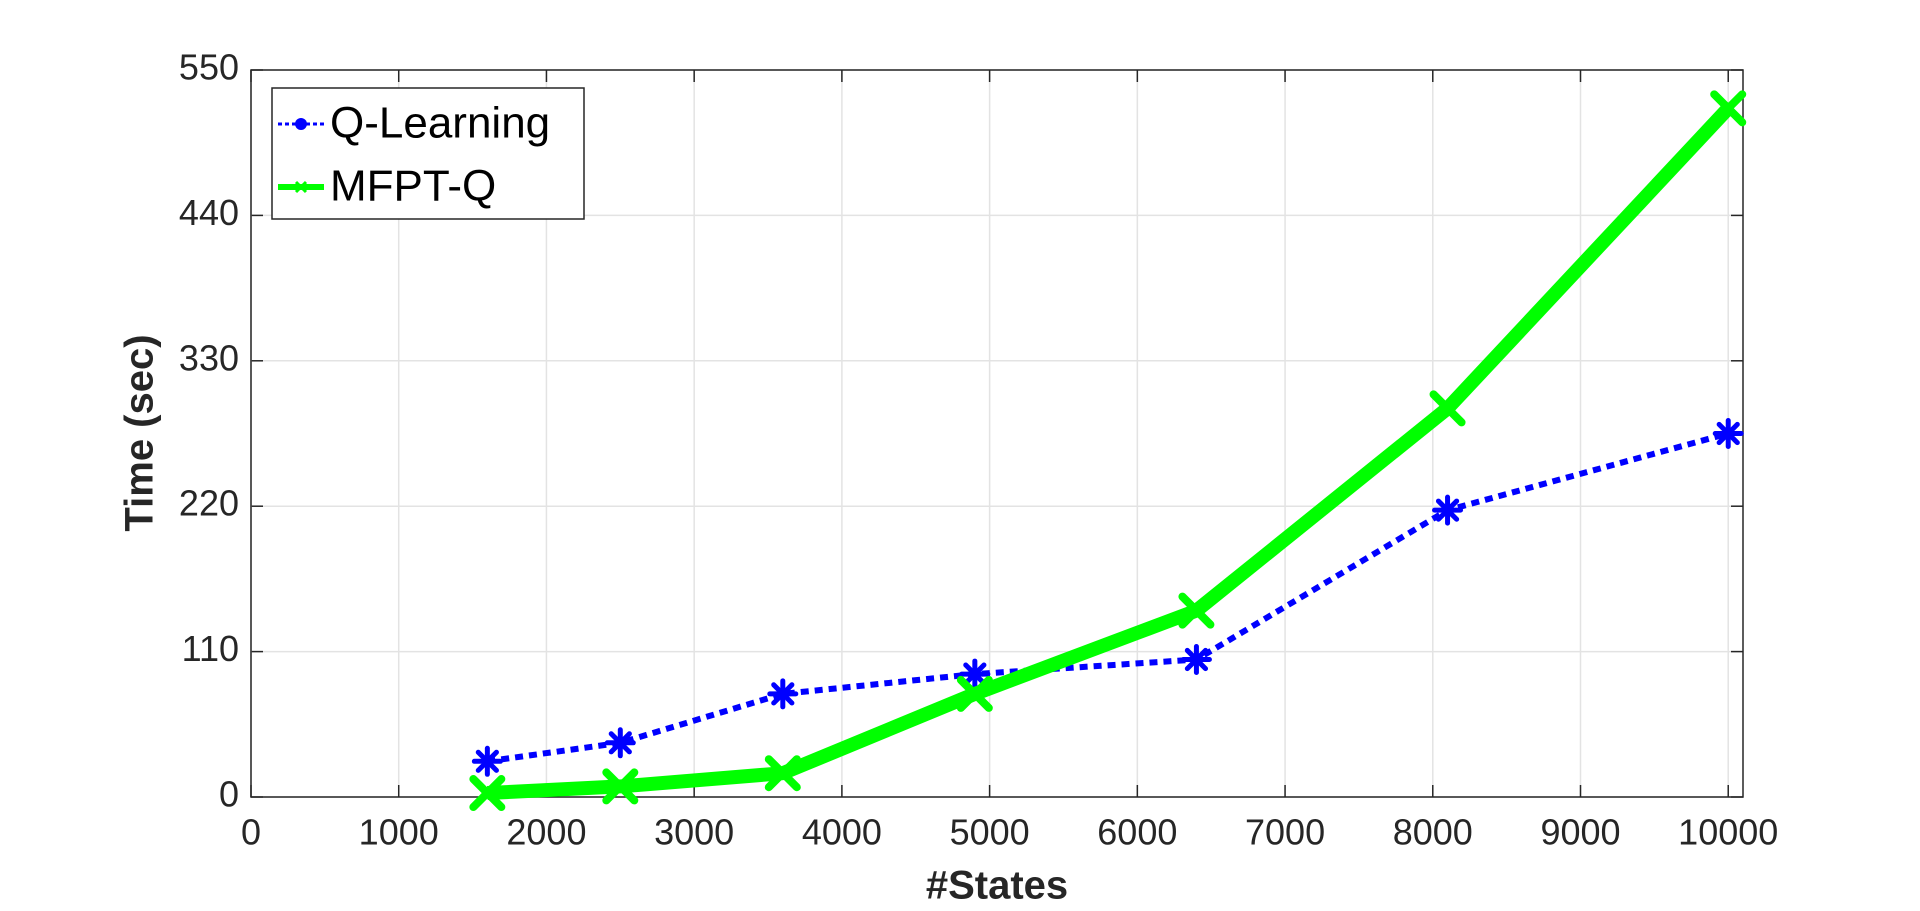 The width and height of the screenshot is (1920, 911). I want to click on x-tick-label: 2000, so click(546, 832).